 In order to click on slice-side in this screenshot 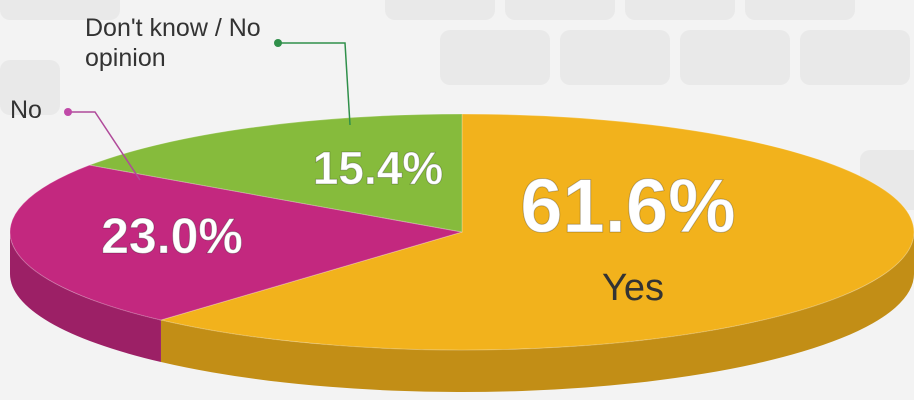, I will do `click(85, 297)`.